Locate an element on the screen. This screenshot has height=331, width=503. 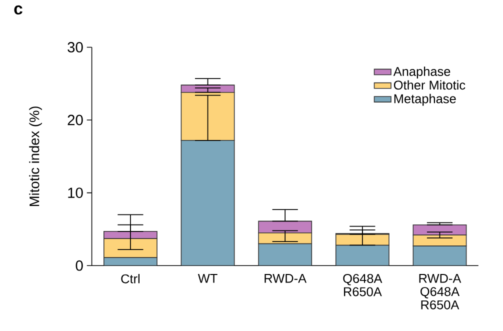
legend-label: Metaphase is located at coordinates (425, 100).